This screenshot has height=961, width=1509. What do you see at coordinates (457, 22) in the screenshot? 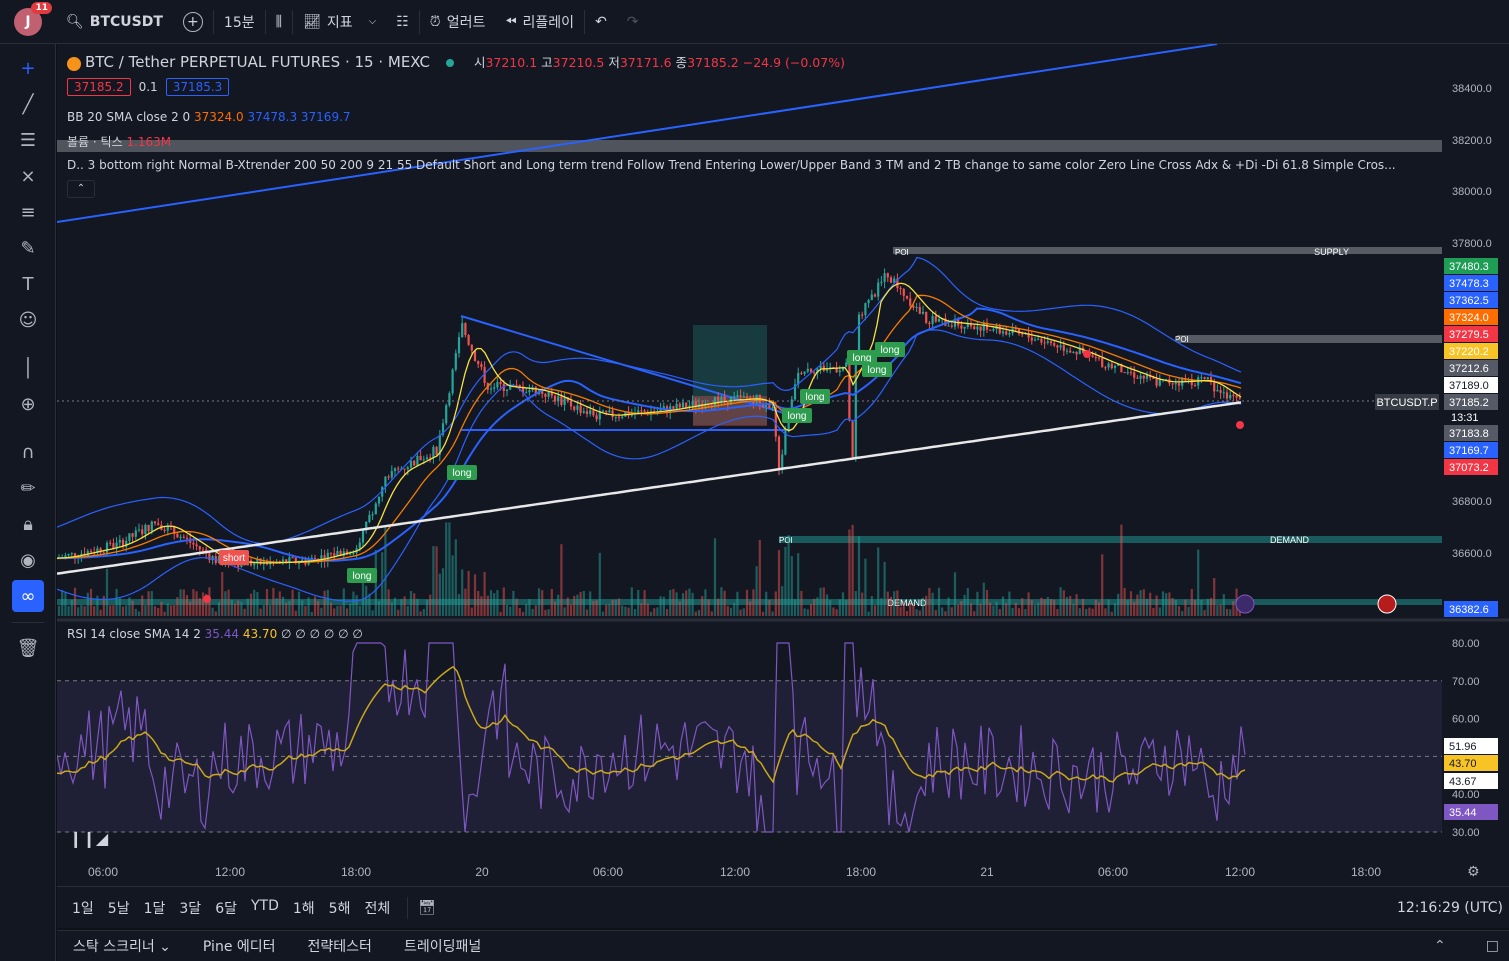
I see `alert-button: ⏰︎ 얼러트` at bounding box center [457, 22].